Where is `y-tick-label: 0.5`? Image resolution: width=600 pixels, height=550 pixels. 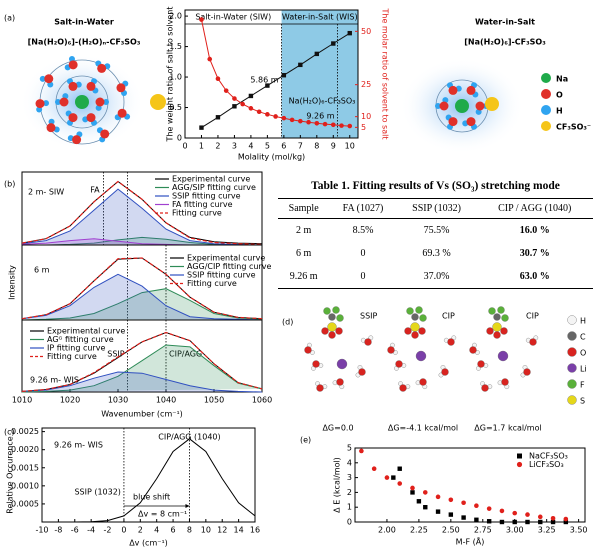 y-tick-label: 0.5 is located at coordinates (175, 107).